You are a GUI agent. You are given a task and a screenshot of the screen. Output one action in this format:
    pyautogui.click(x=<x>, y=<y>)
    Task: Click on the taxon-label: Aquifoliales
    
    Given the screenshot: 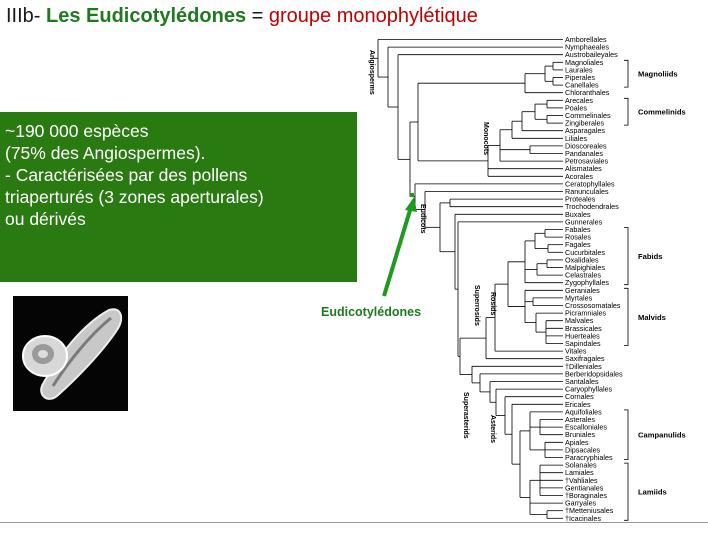 What is the action you would take?
    pyautogui.click(x=583, y=411)
    